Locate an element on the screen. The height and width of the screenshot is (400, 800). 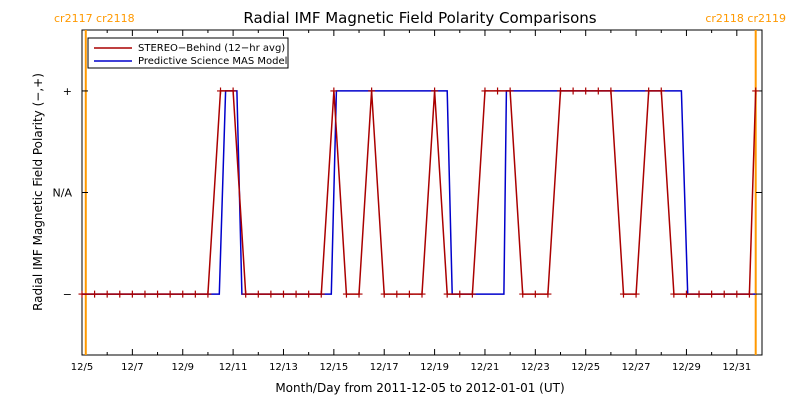
x-tick-label: 12/5 is located at coordinates (82, 367).